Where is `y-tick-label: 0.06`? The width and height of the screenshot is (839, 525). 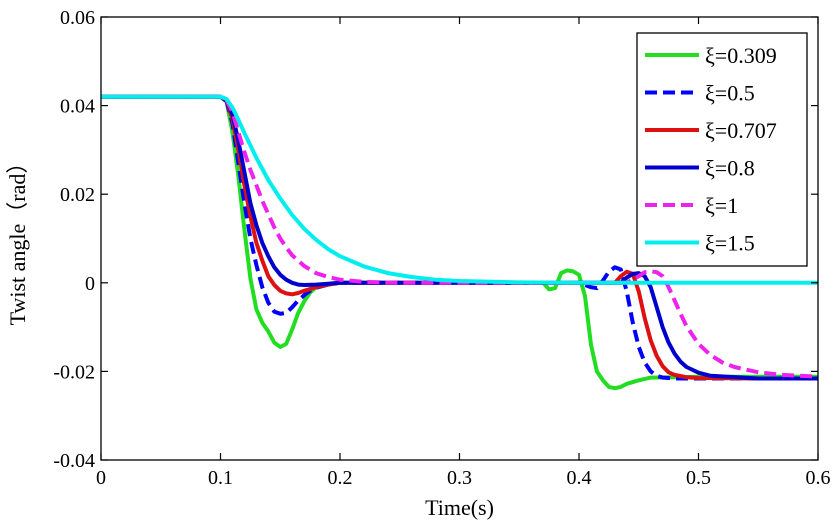 y-tick-label: 0.06 is located at coordinates (77, 18).